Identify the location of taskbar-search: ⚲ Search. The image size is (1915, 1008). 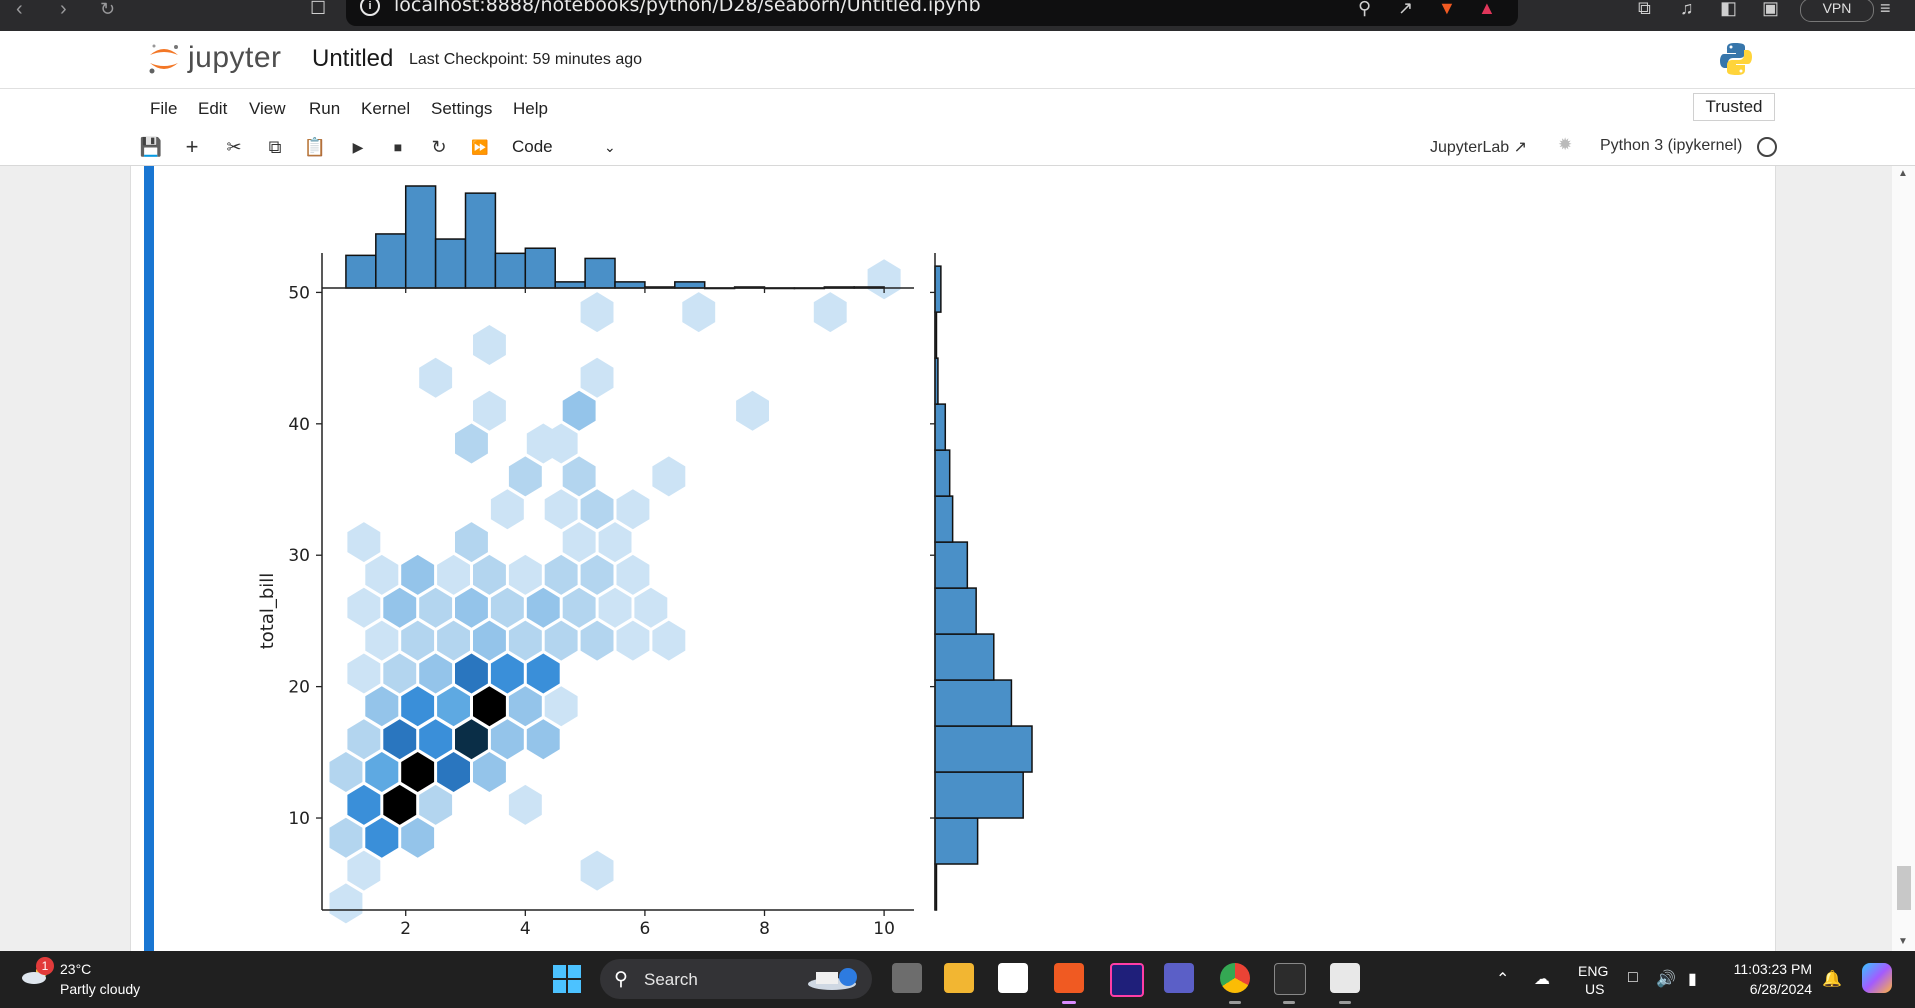
(736, 979).